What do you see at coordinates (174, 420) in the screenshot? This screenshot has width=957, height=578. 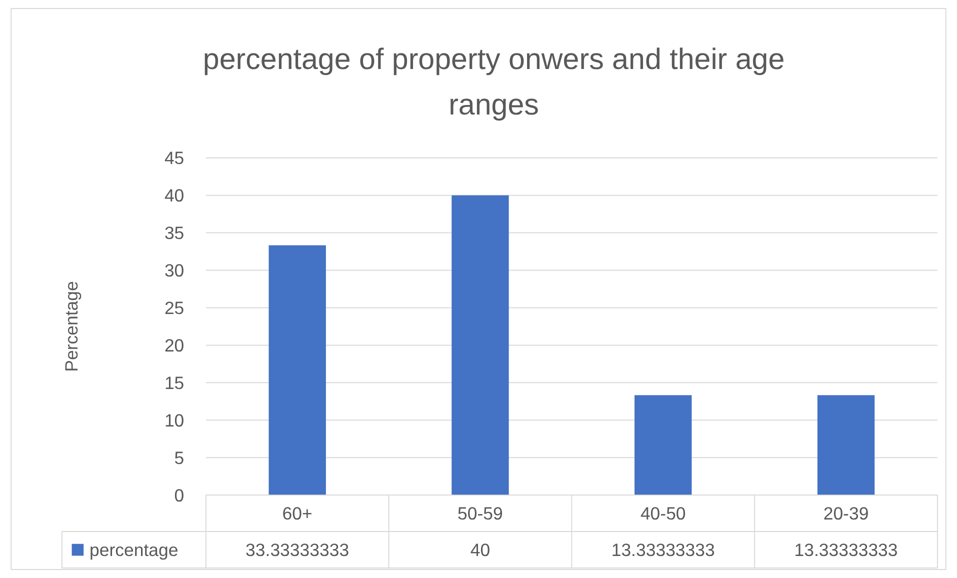 I see `y-tick-label: 10` at bounding box center [174, 420].